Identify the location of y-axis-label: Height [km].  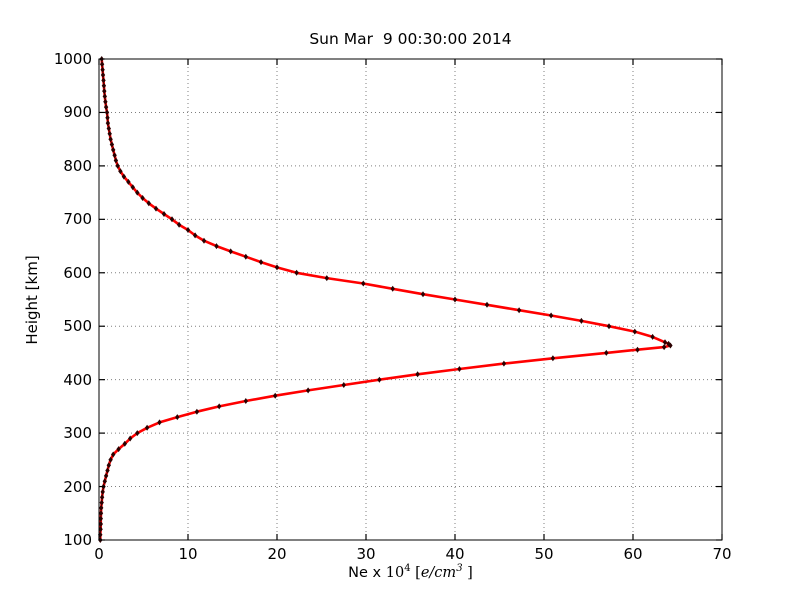
(32, 300).